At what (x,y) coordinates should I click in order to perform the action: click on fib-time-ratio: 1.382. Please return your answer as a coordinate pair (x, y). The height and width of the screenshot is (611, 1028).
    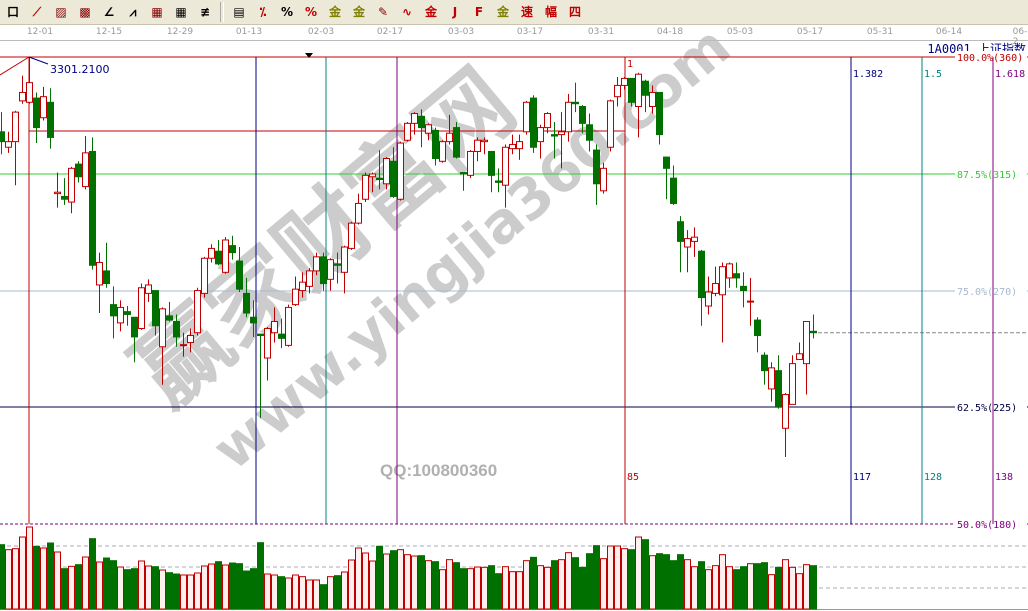
    Looking at the image, I should click on (868, 74).